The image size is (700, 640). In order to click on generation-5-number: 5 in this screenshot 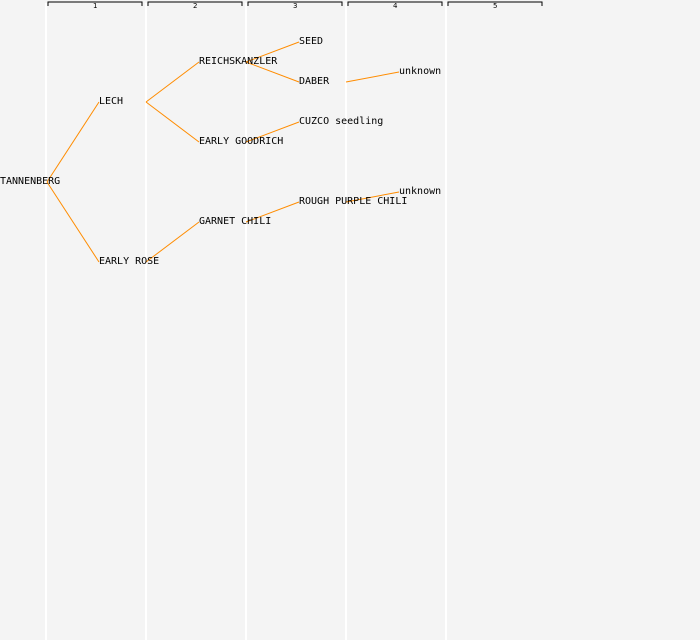, I will do `click(495, 6)`.